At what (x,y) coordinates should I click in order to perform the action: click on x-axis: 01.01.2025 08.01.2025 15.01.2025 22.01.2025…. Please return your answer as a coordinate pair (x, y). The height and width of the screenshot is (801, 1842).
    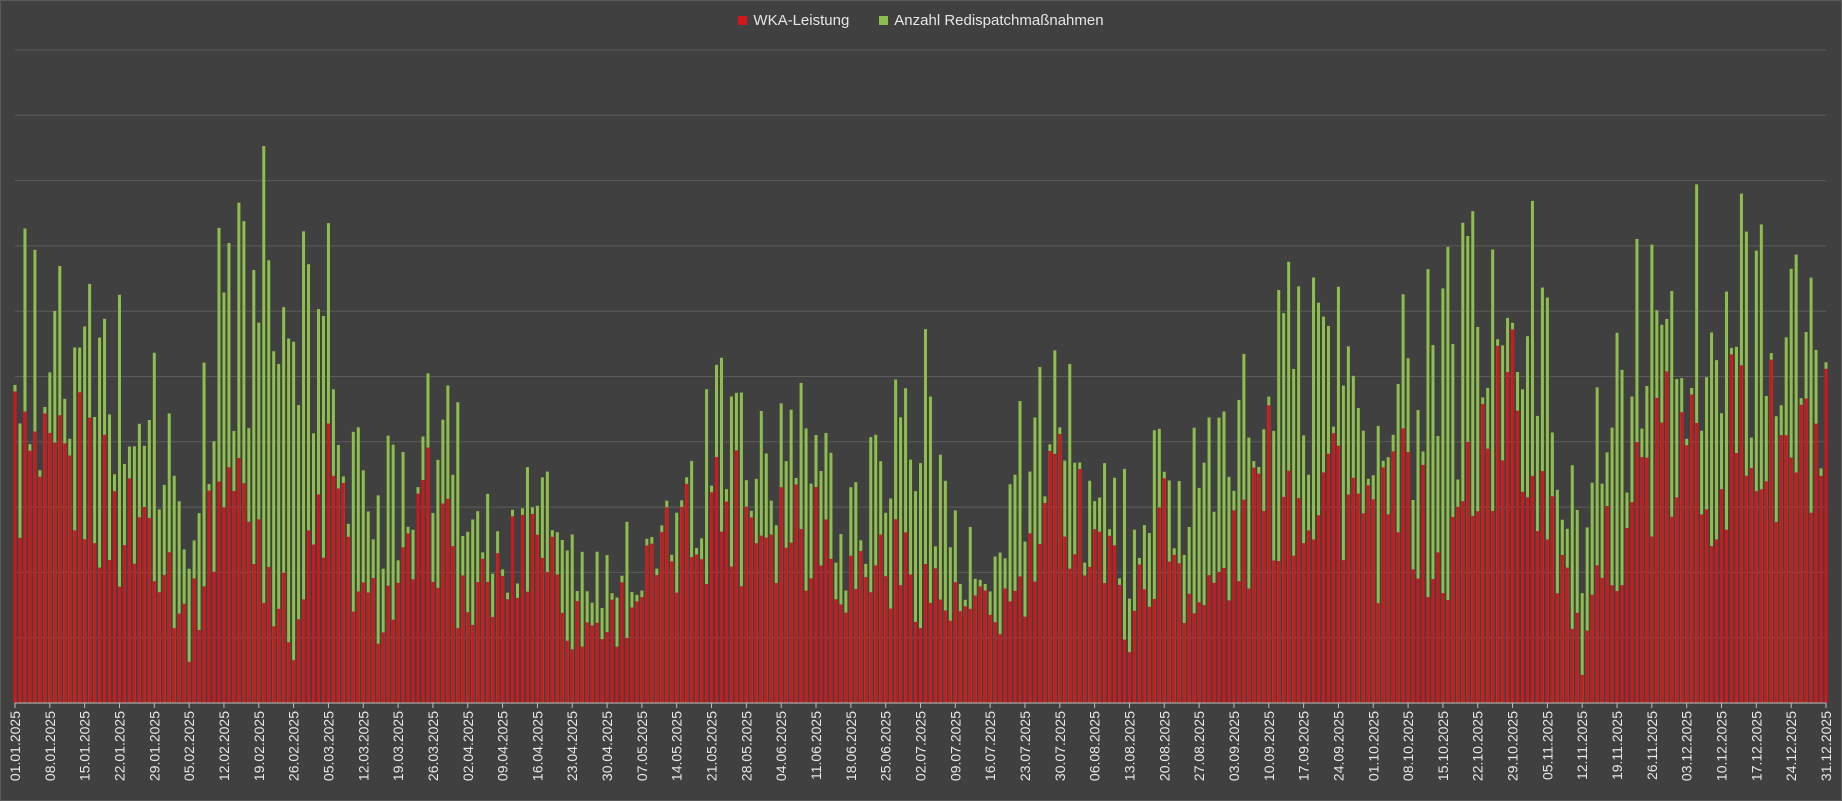
    Looking at the image, I should click on (920, 741).